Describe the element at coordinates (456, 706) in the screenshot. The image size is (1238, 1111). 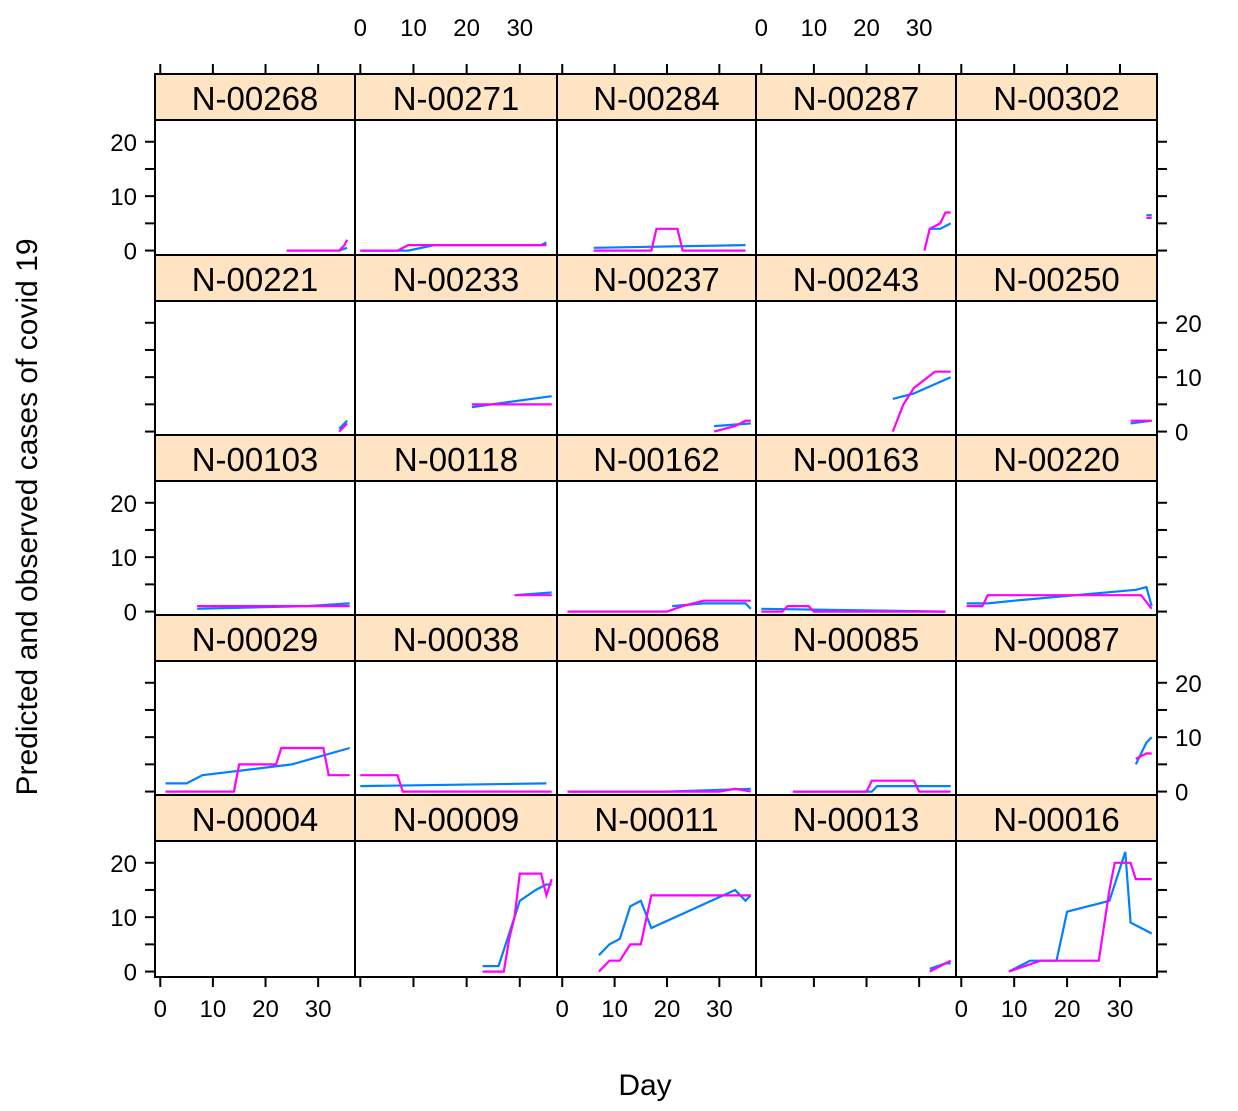
I see `panel-N-00038: N-00038` at that location.